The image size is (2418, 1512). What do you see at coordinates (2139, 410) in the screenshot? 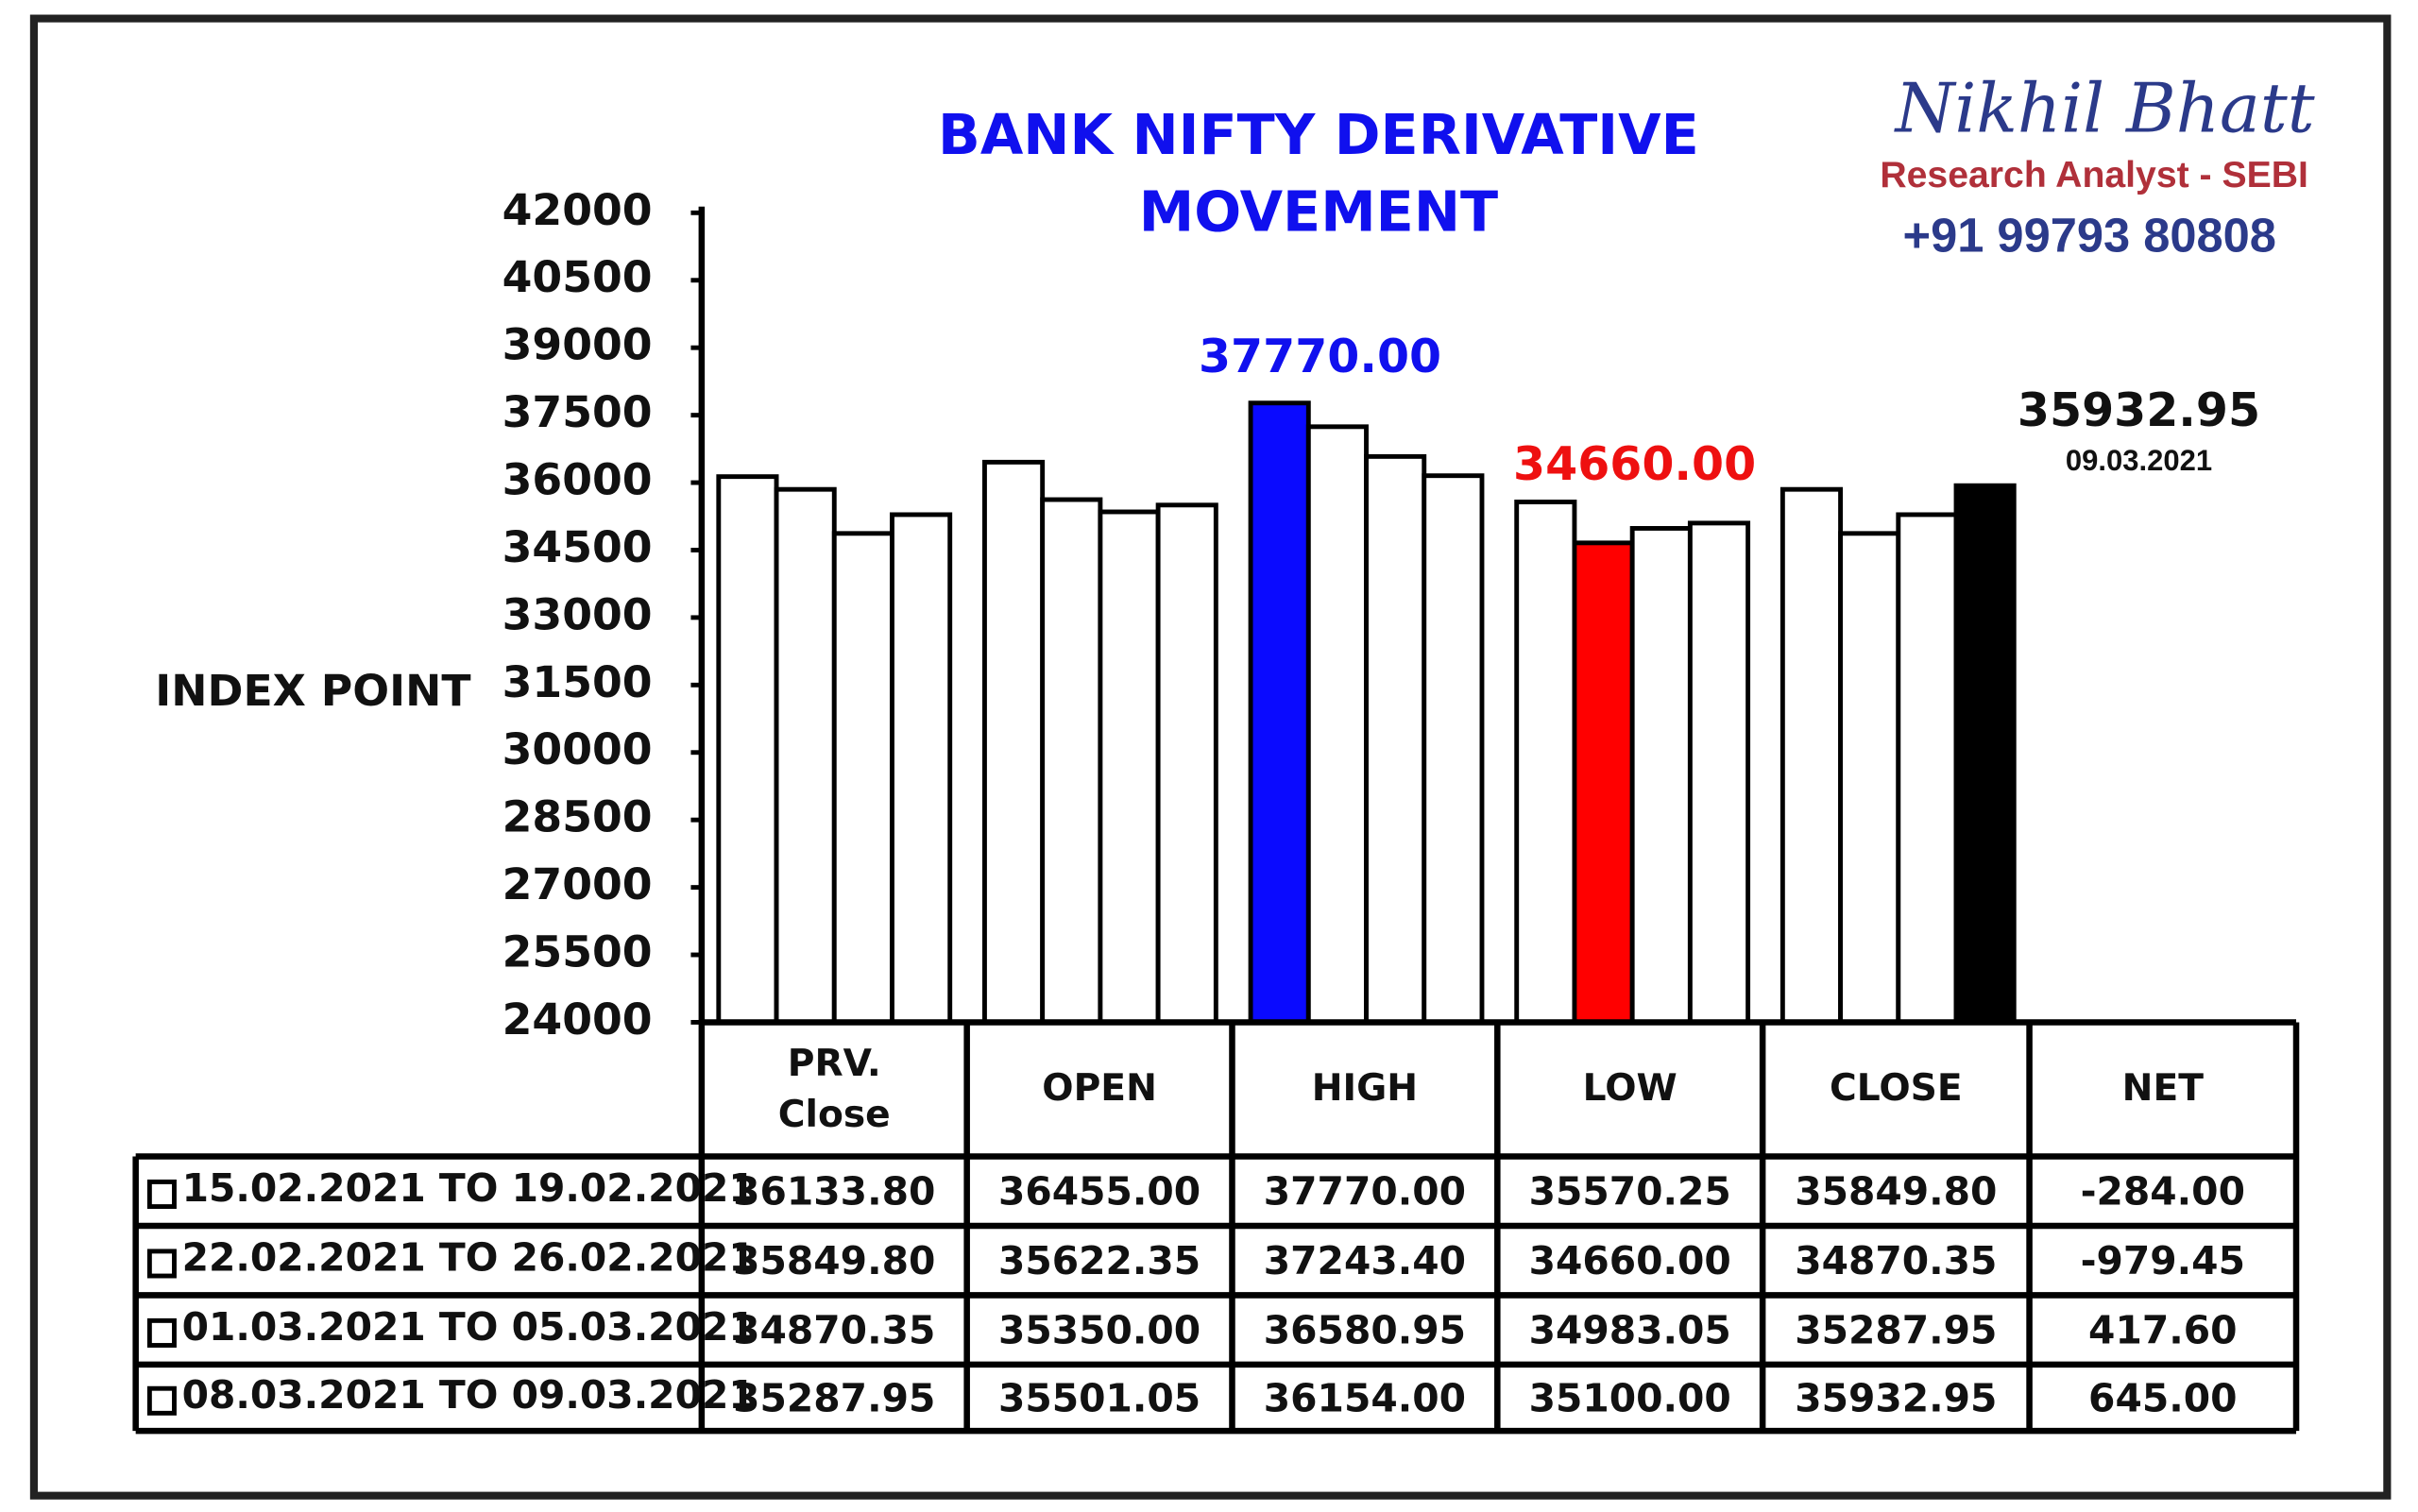
I see `annotation: 35932.95` at bounding box center [2139, 410].